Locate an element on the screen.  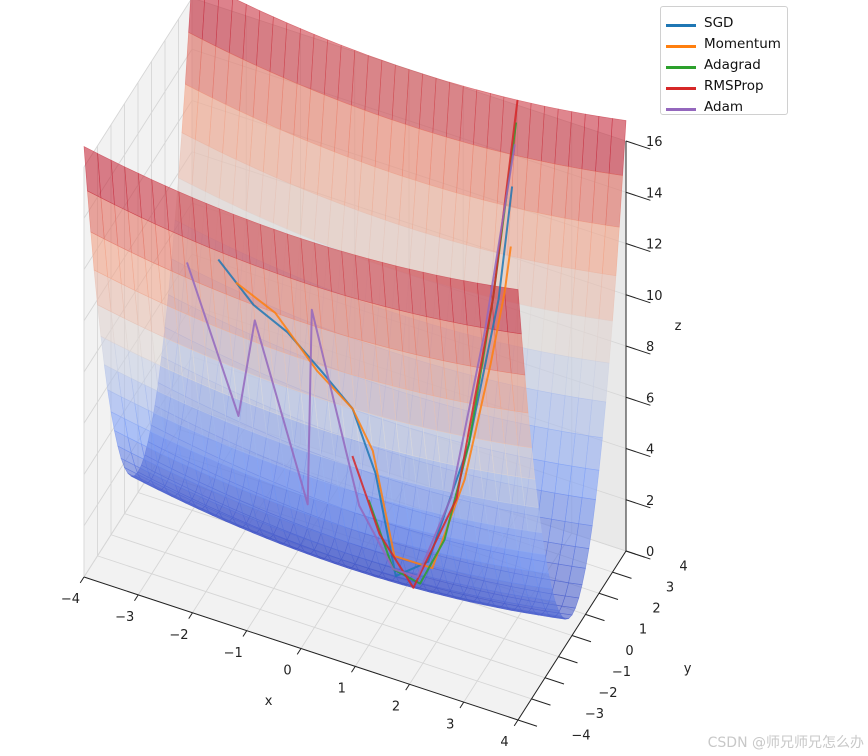
y-tick-label: 4 is located at coordinates (683, 566).